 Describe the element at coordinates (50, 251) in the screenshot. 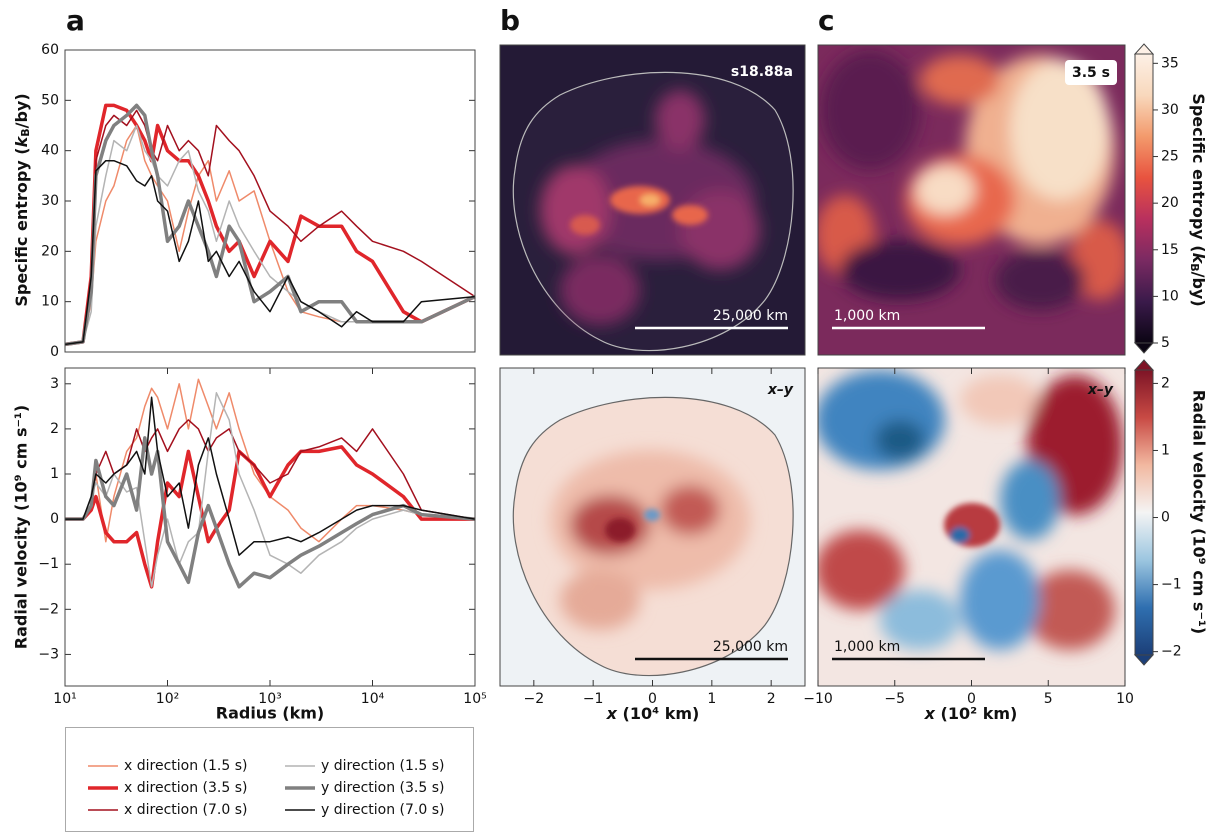

I see `y-tick-label: 20` at that location.